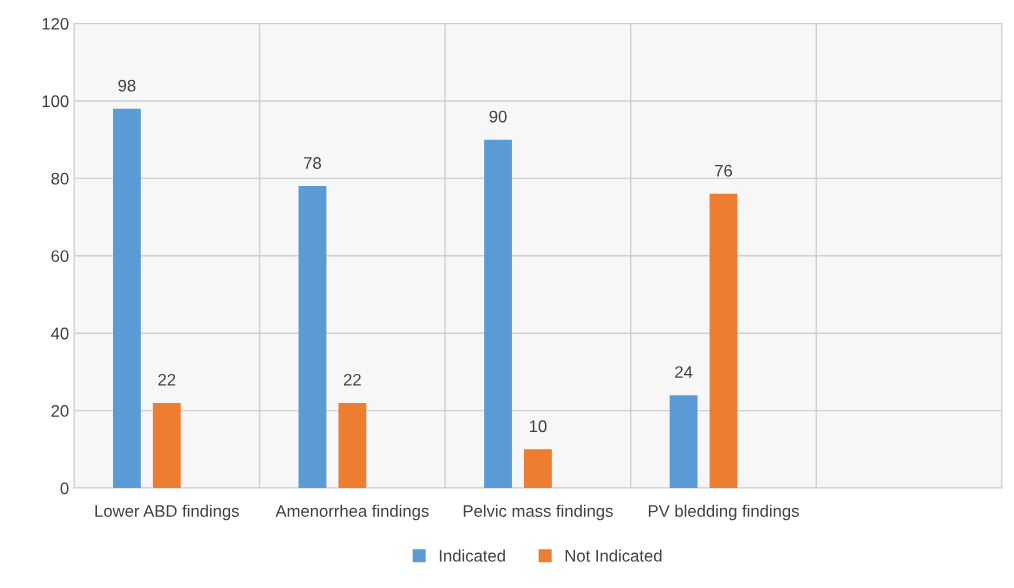 Image resolution: width=1014 pixels, height=588 pixels. I want to click on y-tick-label: 120, so click(55, 23).